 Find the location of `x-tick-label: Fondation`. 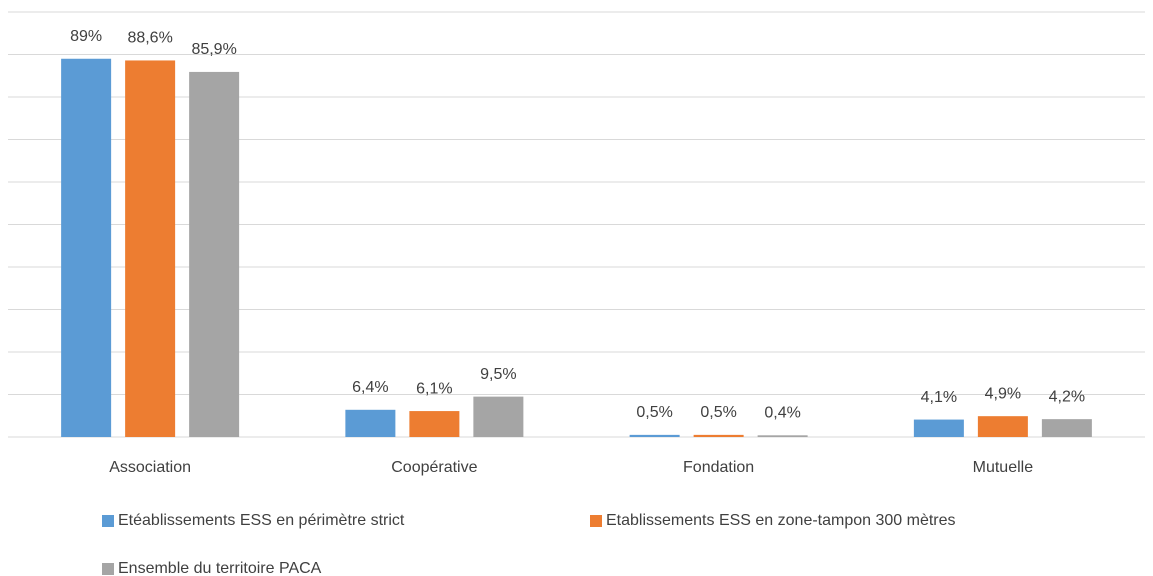

x-tick-label: Fondation is located at coordinates (718, 467).